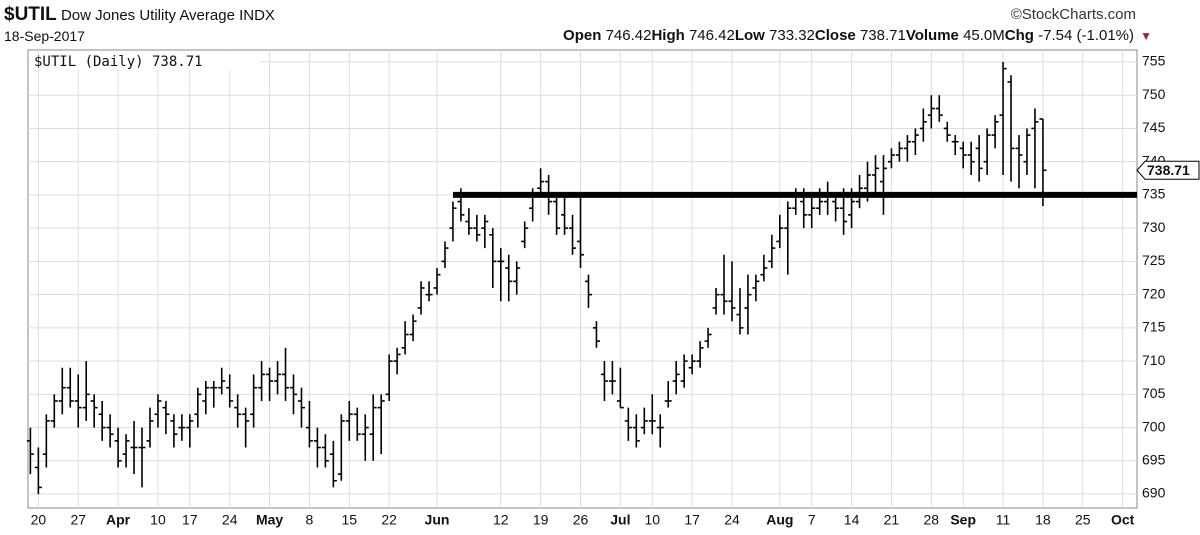 This screenshot has width=1200, height=535. Describe the element at coordinates (1083, 520) in the screenshot. I see `x-tick-label: 25` at that location.